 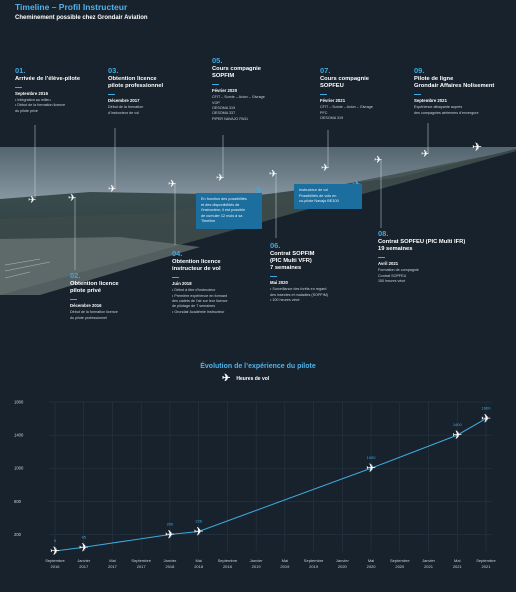 What do you see at coordinates (228, 563) in the screenshot?
I see `x-tick-label: Septembre 2018` at bounding box center [228, 563].